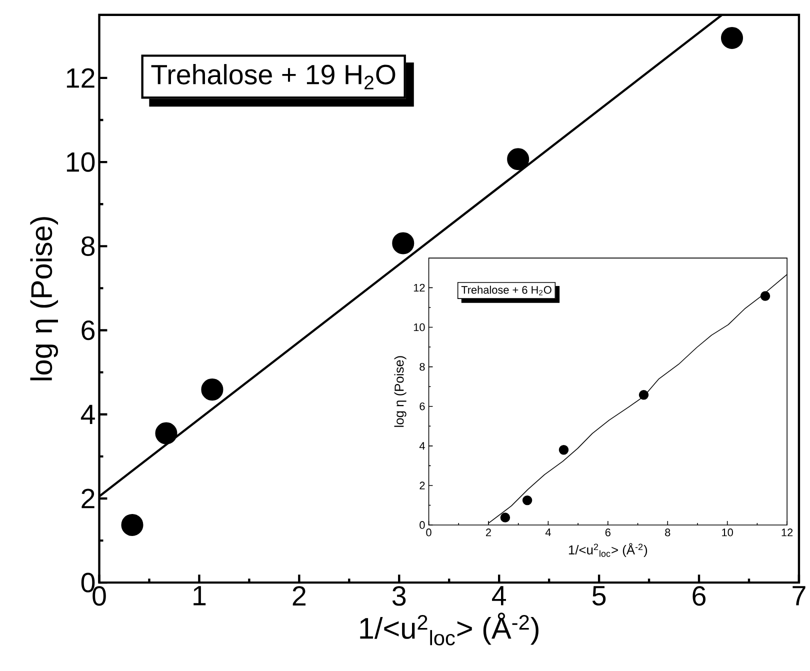 The height and width of the screenshot is (671, 810). Describe the element at coordinates (667, 532) in the screenshot. I see `x-tick-label: 8` at that location.